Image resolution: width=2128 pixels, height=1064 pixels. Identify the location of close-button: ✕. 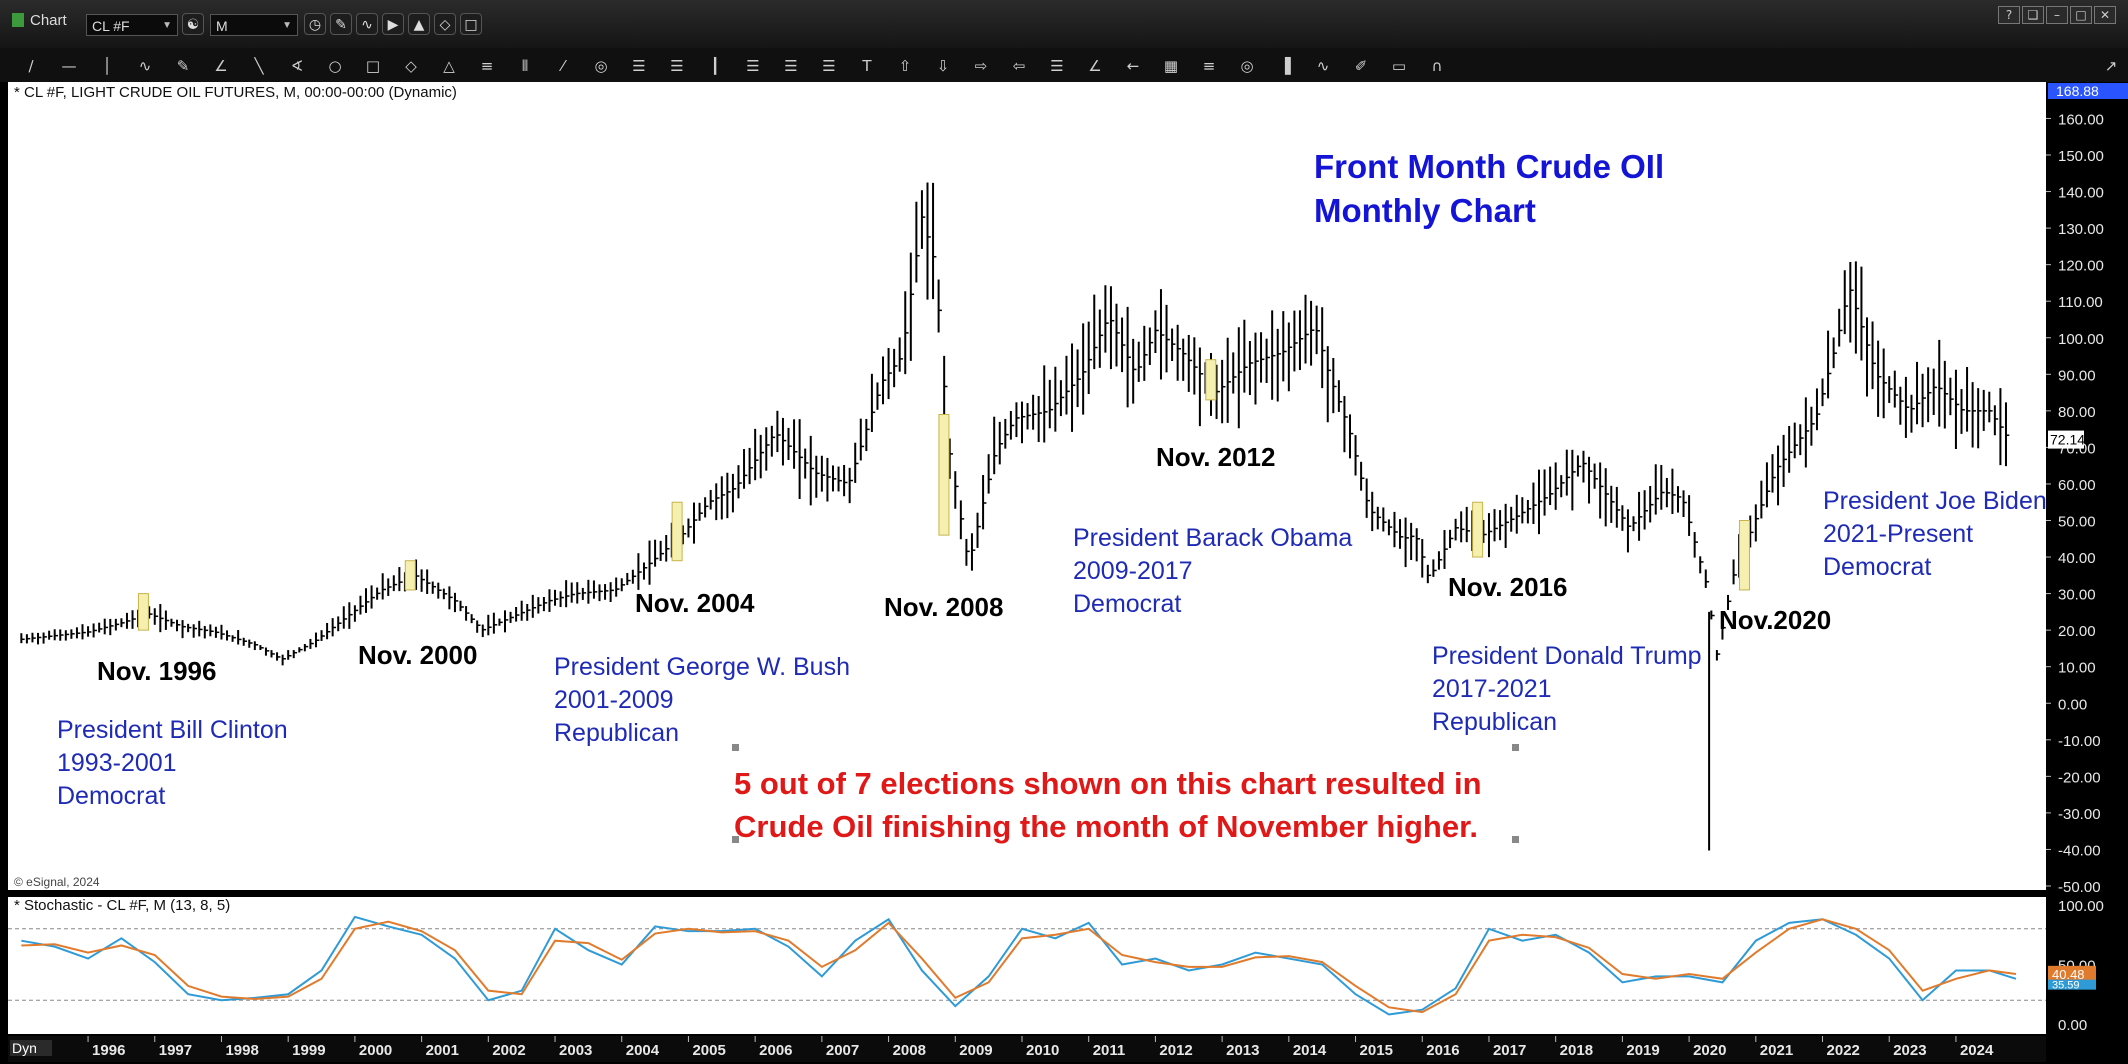
(2105, 15).